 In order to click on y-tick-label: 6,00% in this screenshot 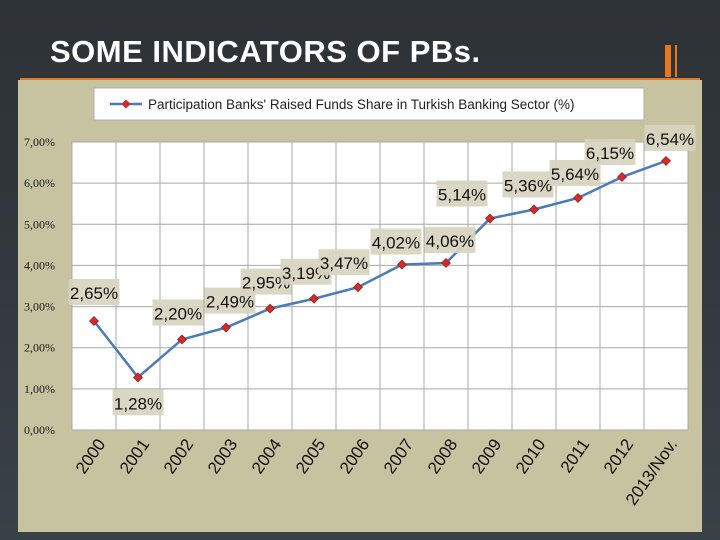, I will do `click(39, 183)`.